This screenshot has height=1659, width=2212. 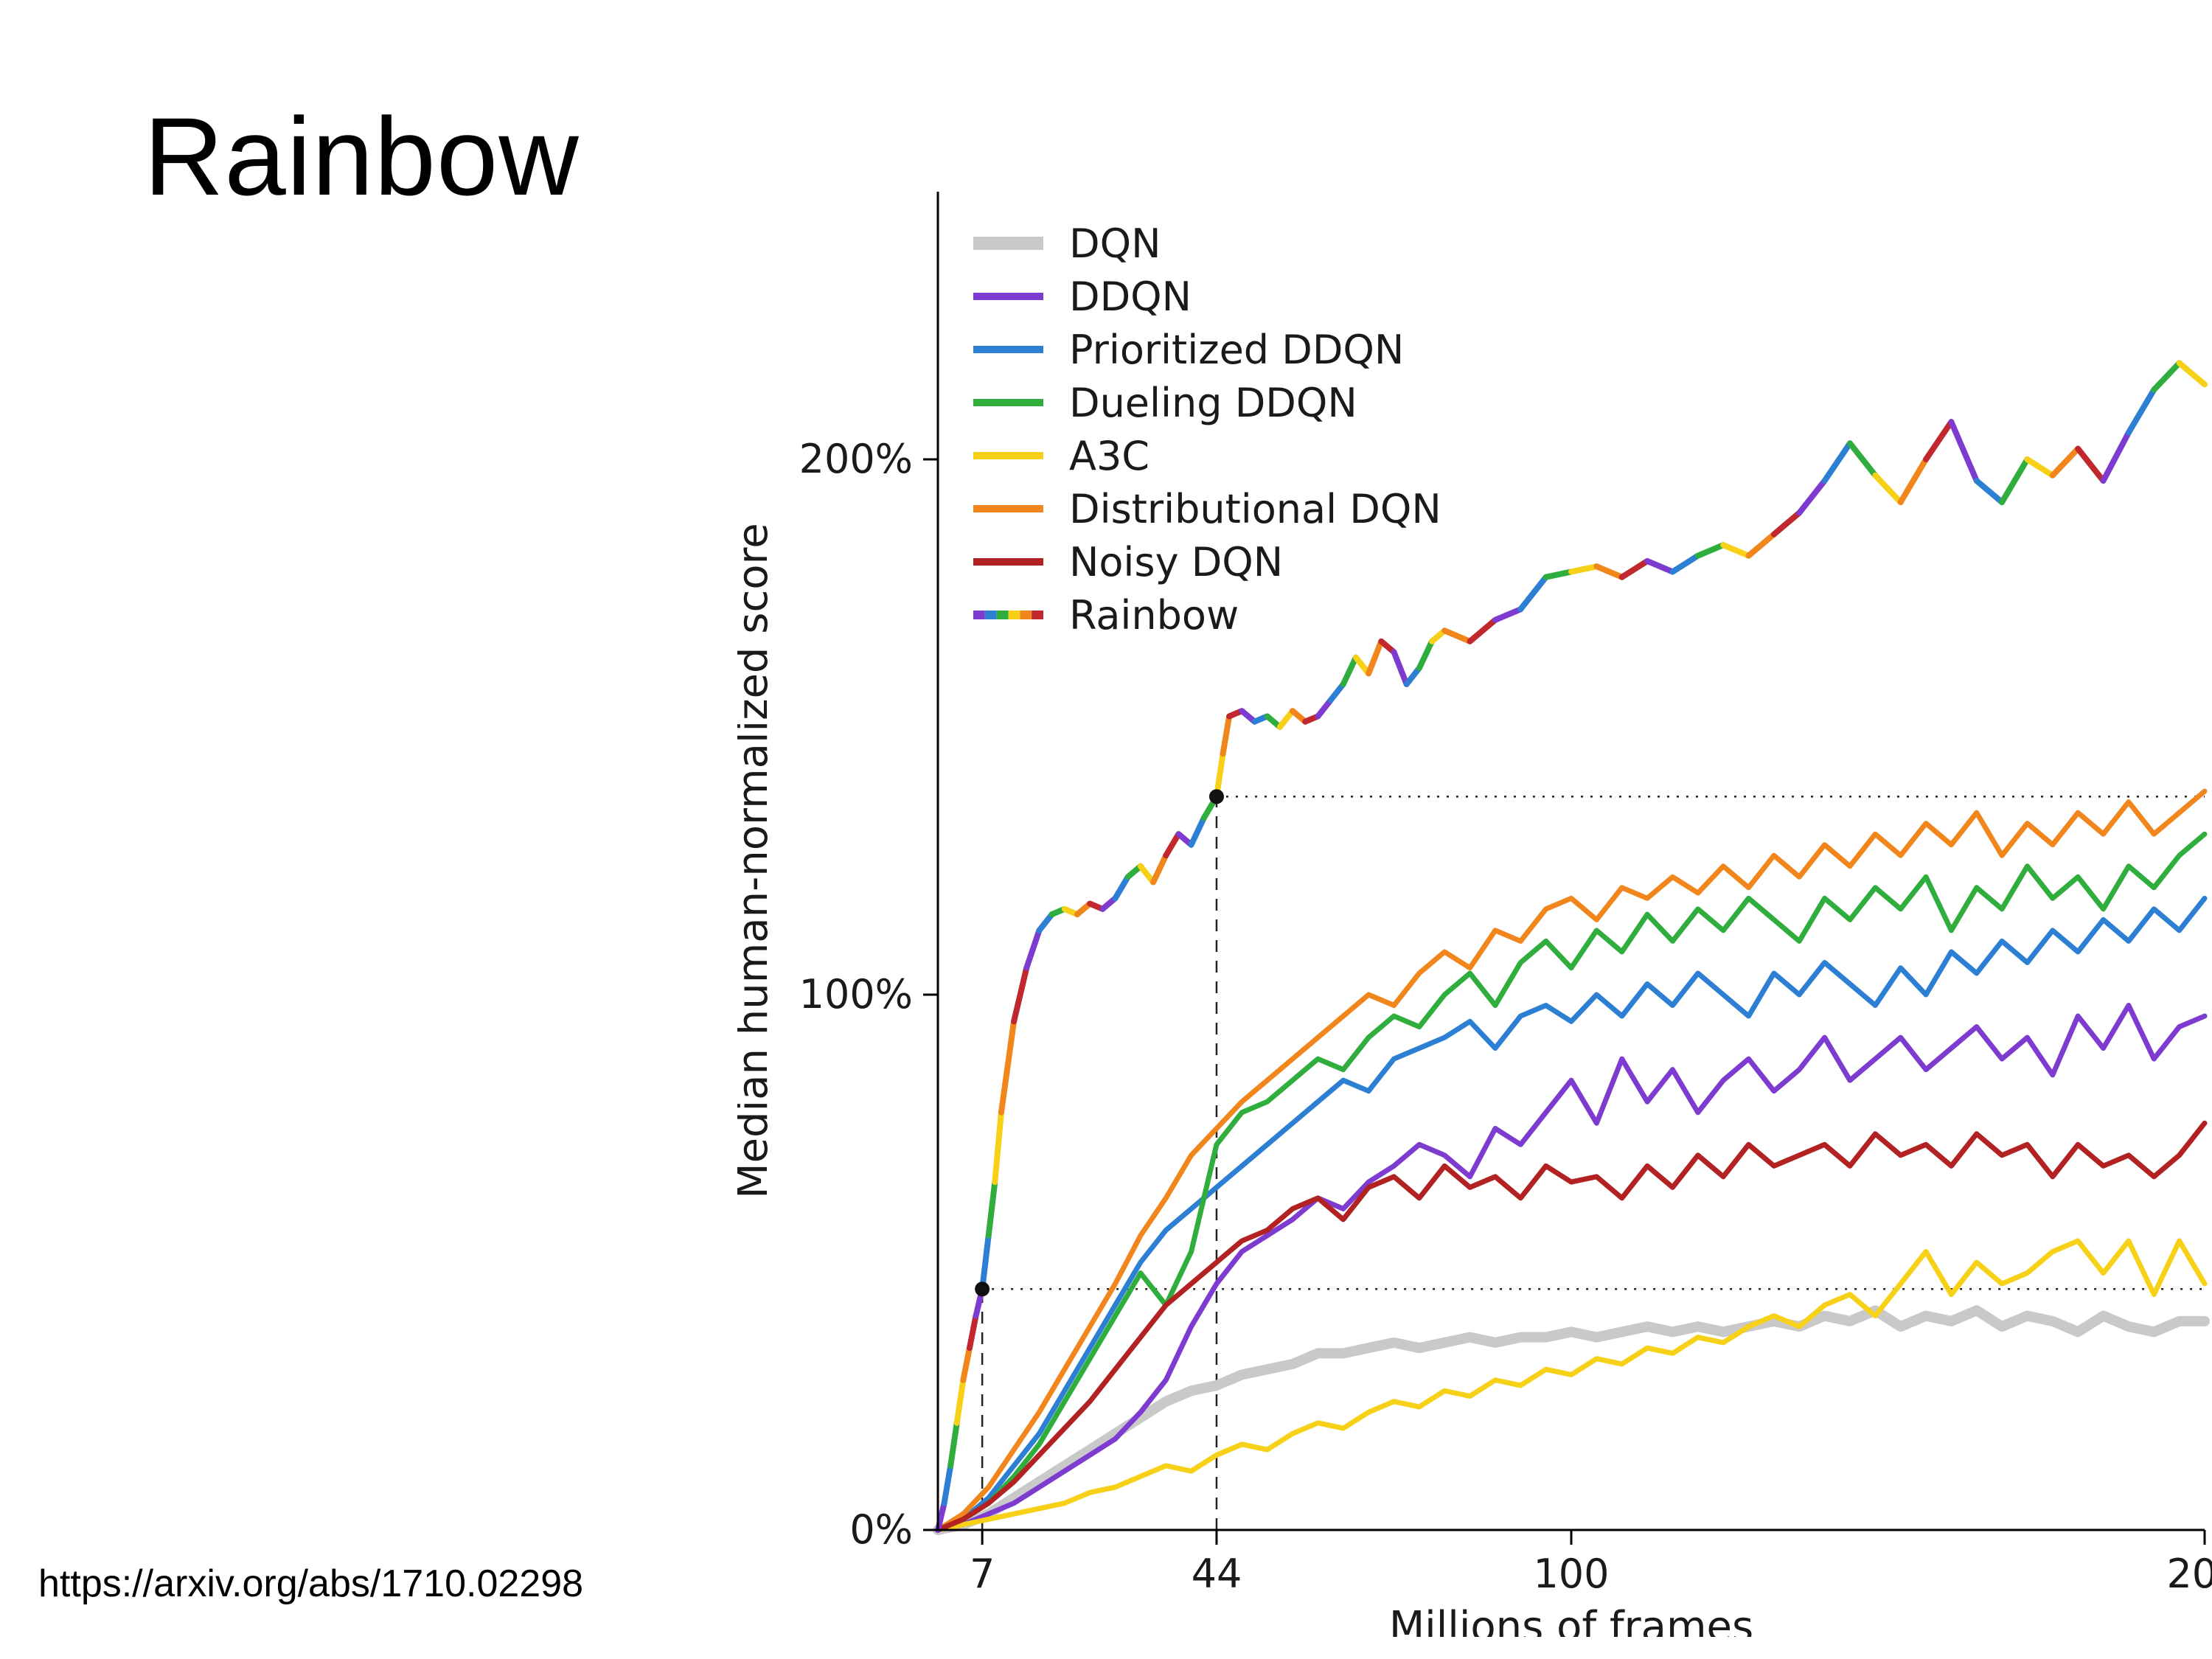 I want to click on x-tick-label: 7, so click(x=982, y=1574).